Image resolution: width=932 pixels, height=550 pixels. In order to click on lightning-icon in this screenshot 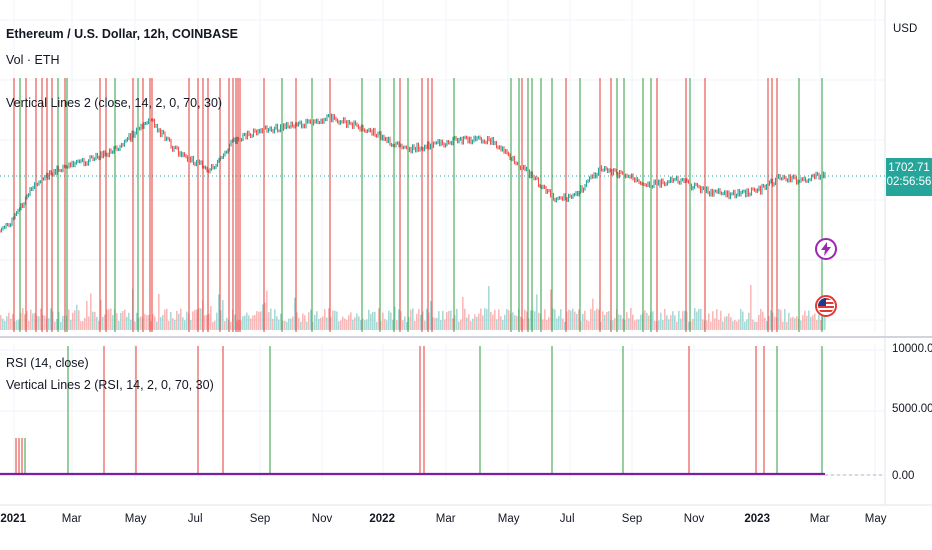, I will do `click(826, 249)`.